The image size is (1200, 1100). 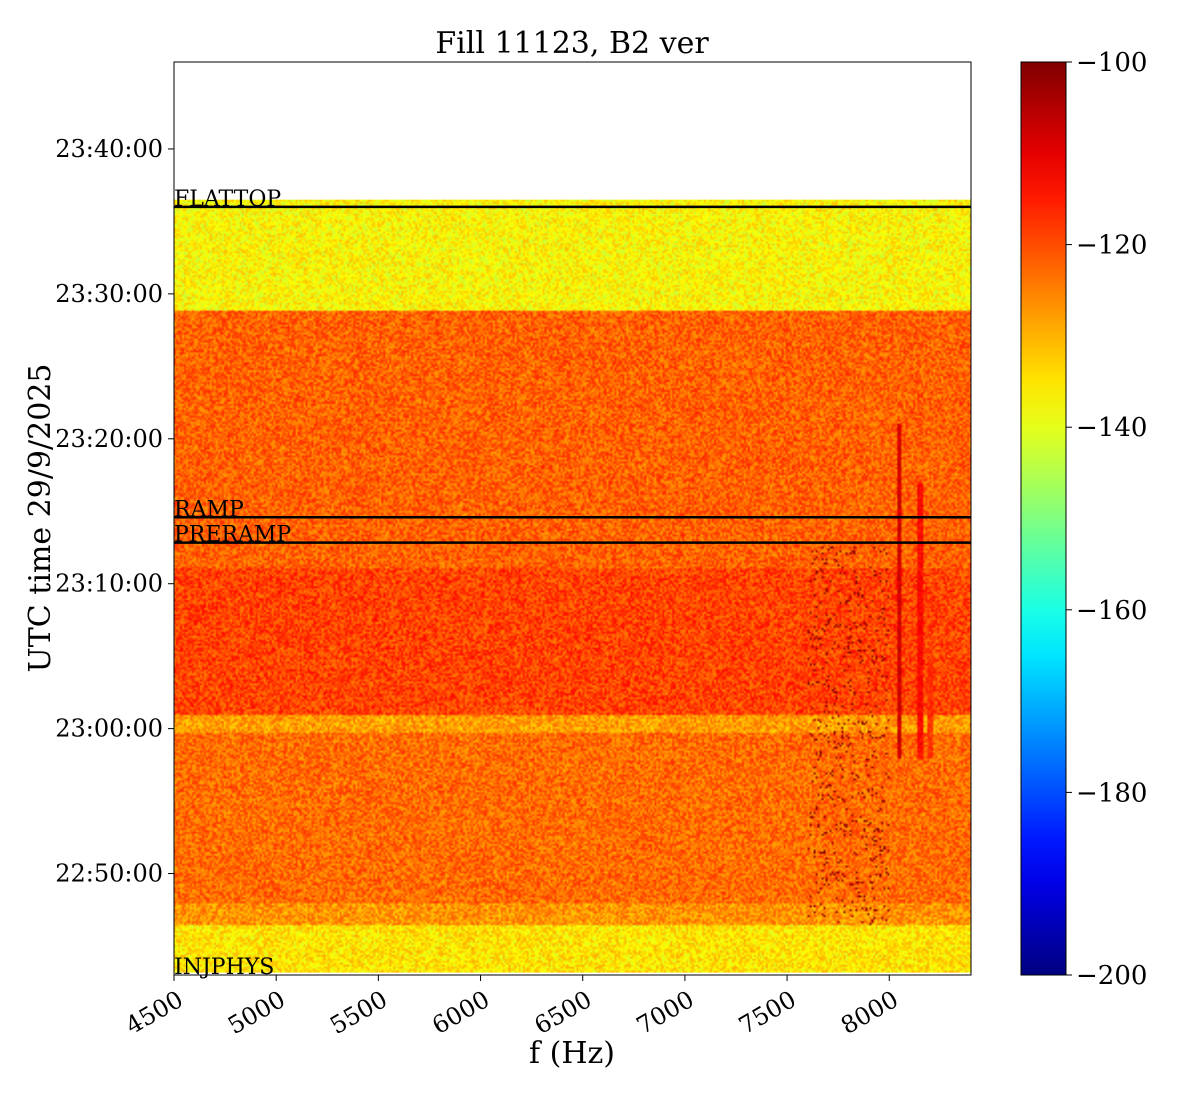 What do you see at coordinates (256, 1012) in the screenshot?
I see `x-tick-label: 5000` at bounding box center [256, 1012].